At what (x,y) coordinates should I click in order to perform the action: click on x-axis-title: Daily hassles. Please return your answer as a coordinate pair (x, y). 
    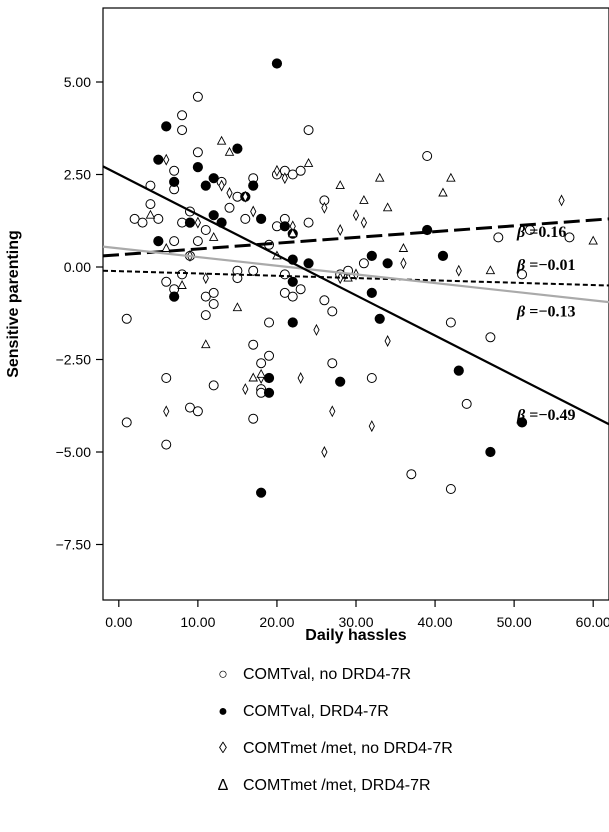
    Looking at the image, I should click on (356, 635).